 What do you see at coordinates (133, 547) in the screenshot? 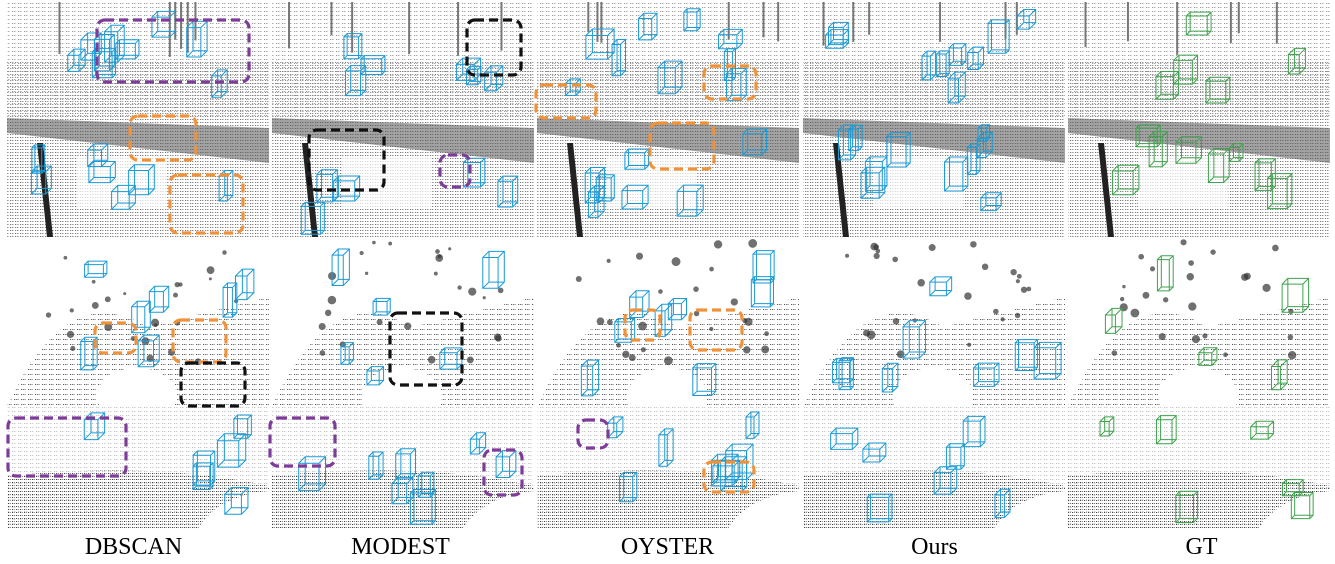
I see `column-label-dbscan: DBSCAN` at bounding box center [133, 547].